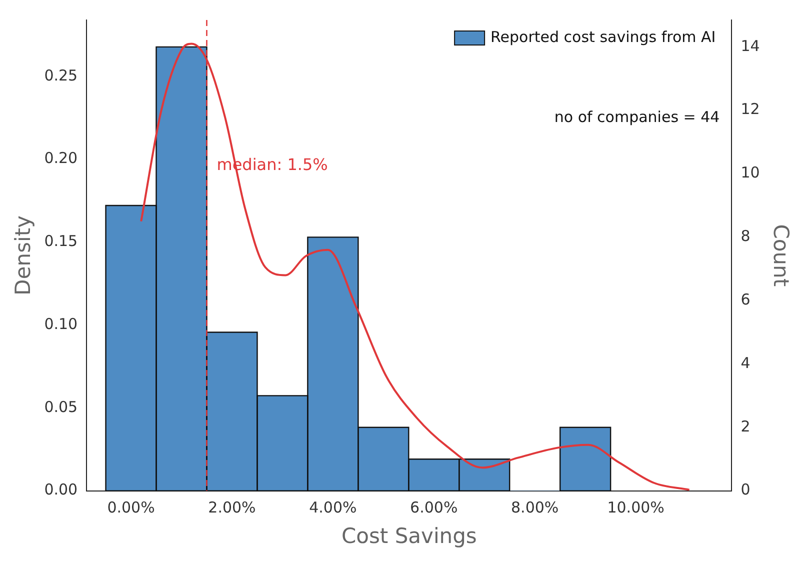 This screenshot has width=808, height=562. What do you see at coordinates (750, 109) in the screenshot?
I see `y2-tick-label: 12` at bounding box center [750, 109].